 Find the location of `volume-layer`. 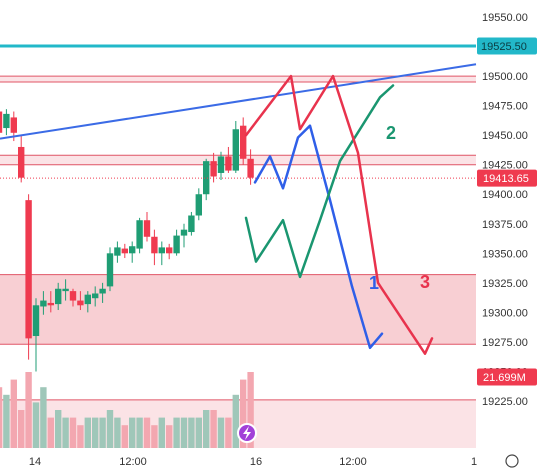

volume-layer is located at coordinates (127, 410).